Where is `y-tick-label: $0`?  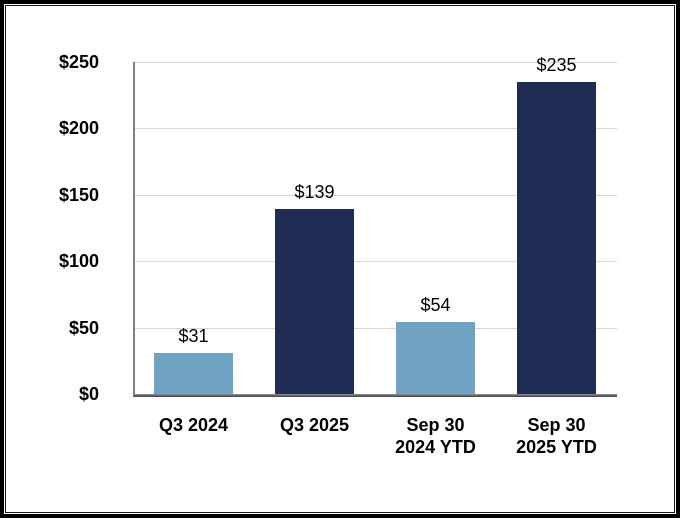
y-tick-label: $0 is located at coordinates (88, 394).